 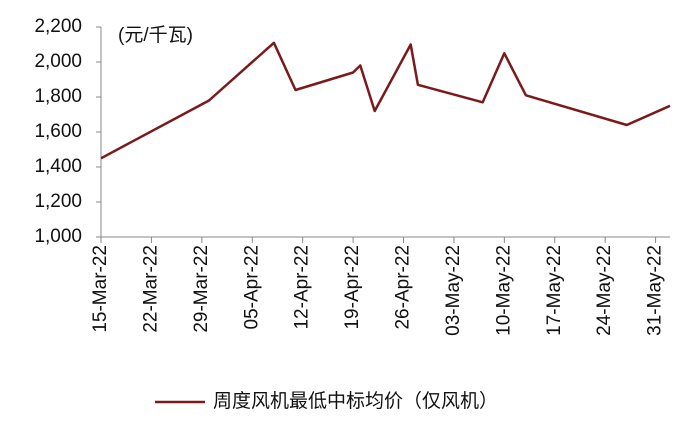 What do you see at coordinates (58, 26) in the screenshot?
I see `y-tick-label: 2,200` at bounding box center [58, 26].